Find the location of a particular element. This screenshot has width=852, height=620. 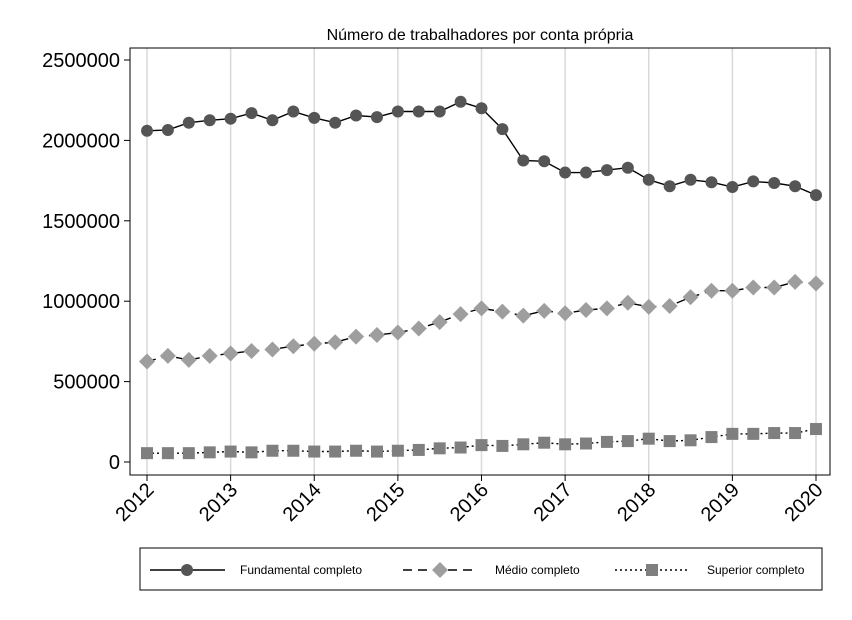

legend-label: Superior completo is located at coordinates (756, 570).